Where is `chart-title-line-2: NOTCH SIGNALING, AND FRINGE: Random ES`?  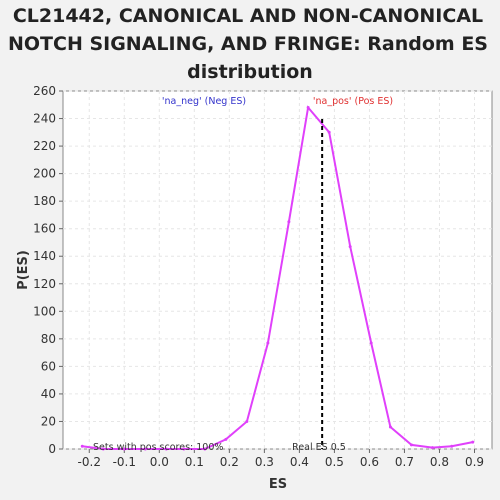
chart-title-line-2: NOTCH SIGNALING, AND FRINGE: Random ES is located at coordinates (248, 44).